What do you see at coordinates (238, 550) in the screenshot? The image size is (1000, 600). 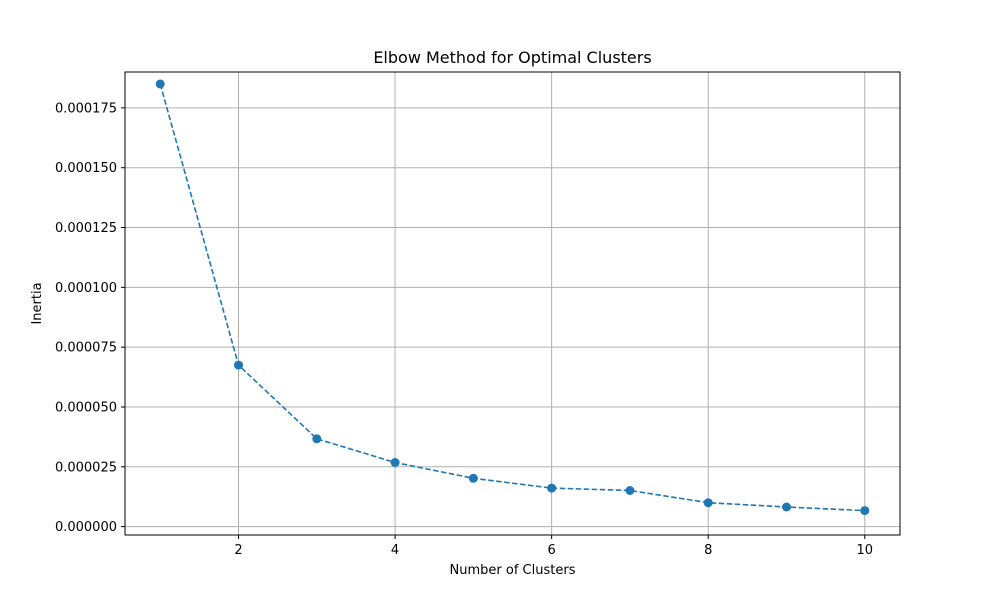 I see `x-tick-label: 2` at bounding box center [238, 550].